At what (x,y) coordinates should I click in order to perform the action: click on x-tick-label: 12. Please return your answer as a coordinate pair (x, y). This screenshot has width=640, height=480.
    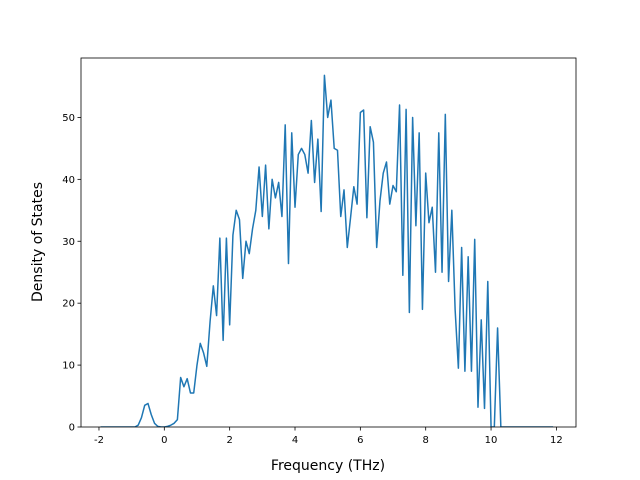
    Looking at the image, I should click on (556, 440).